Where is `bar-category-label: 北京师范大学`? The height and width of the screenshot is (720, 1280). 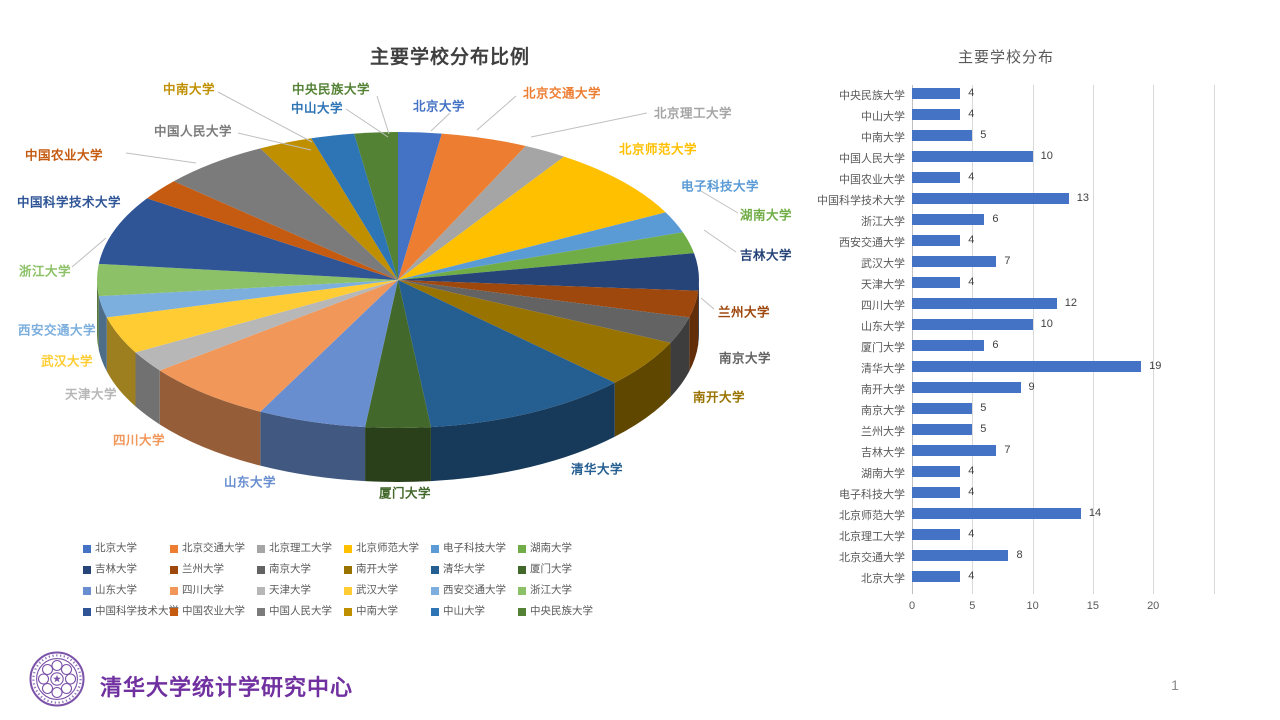
bar-category-label: 北京师范大学 is located at coordinates (872, 516).